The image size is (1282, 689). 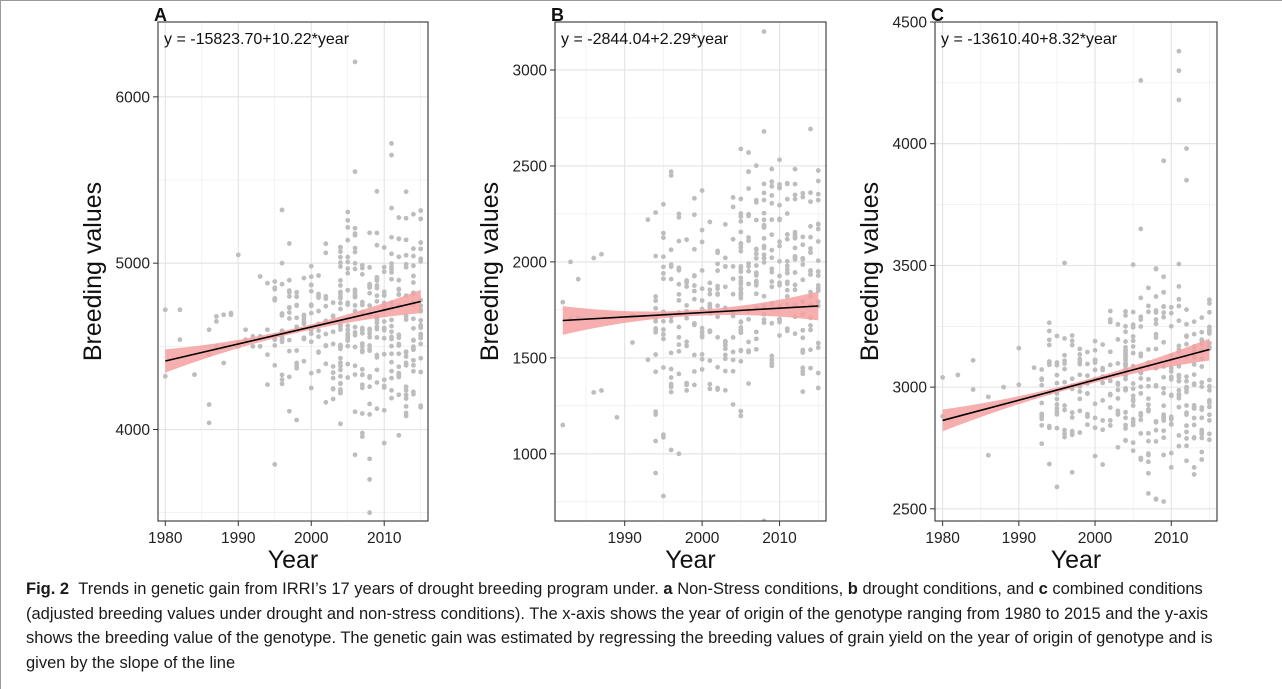 What do you see at coordinates (690, 275) in the screenshot?
I see `data-layer` at bounding box center [690, 275].